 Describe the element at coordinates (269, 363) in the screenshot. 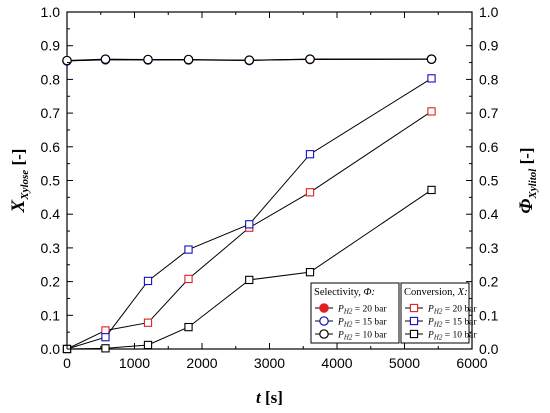

I see `x-tick-label: 3000` at that location.